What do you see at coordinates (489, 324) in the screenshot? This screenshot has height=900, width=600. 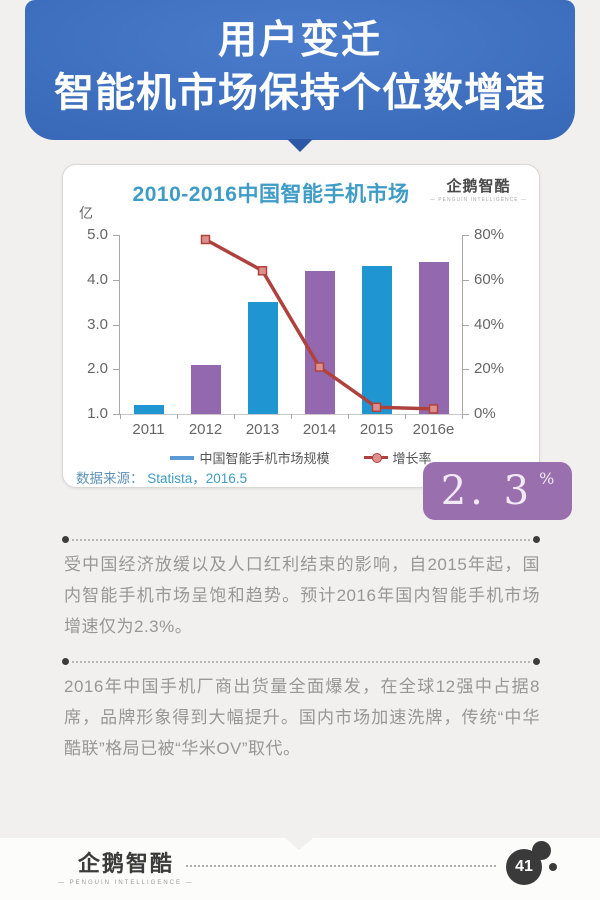 I see `y-axis-right-label: 40%` at bounding box center [489, 324].